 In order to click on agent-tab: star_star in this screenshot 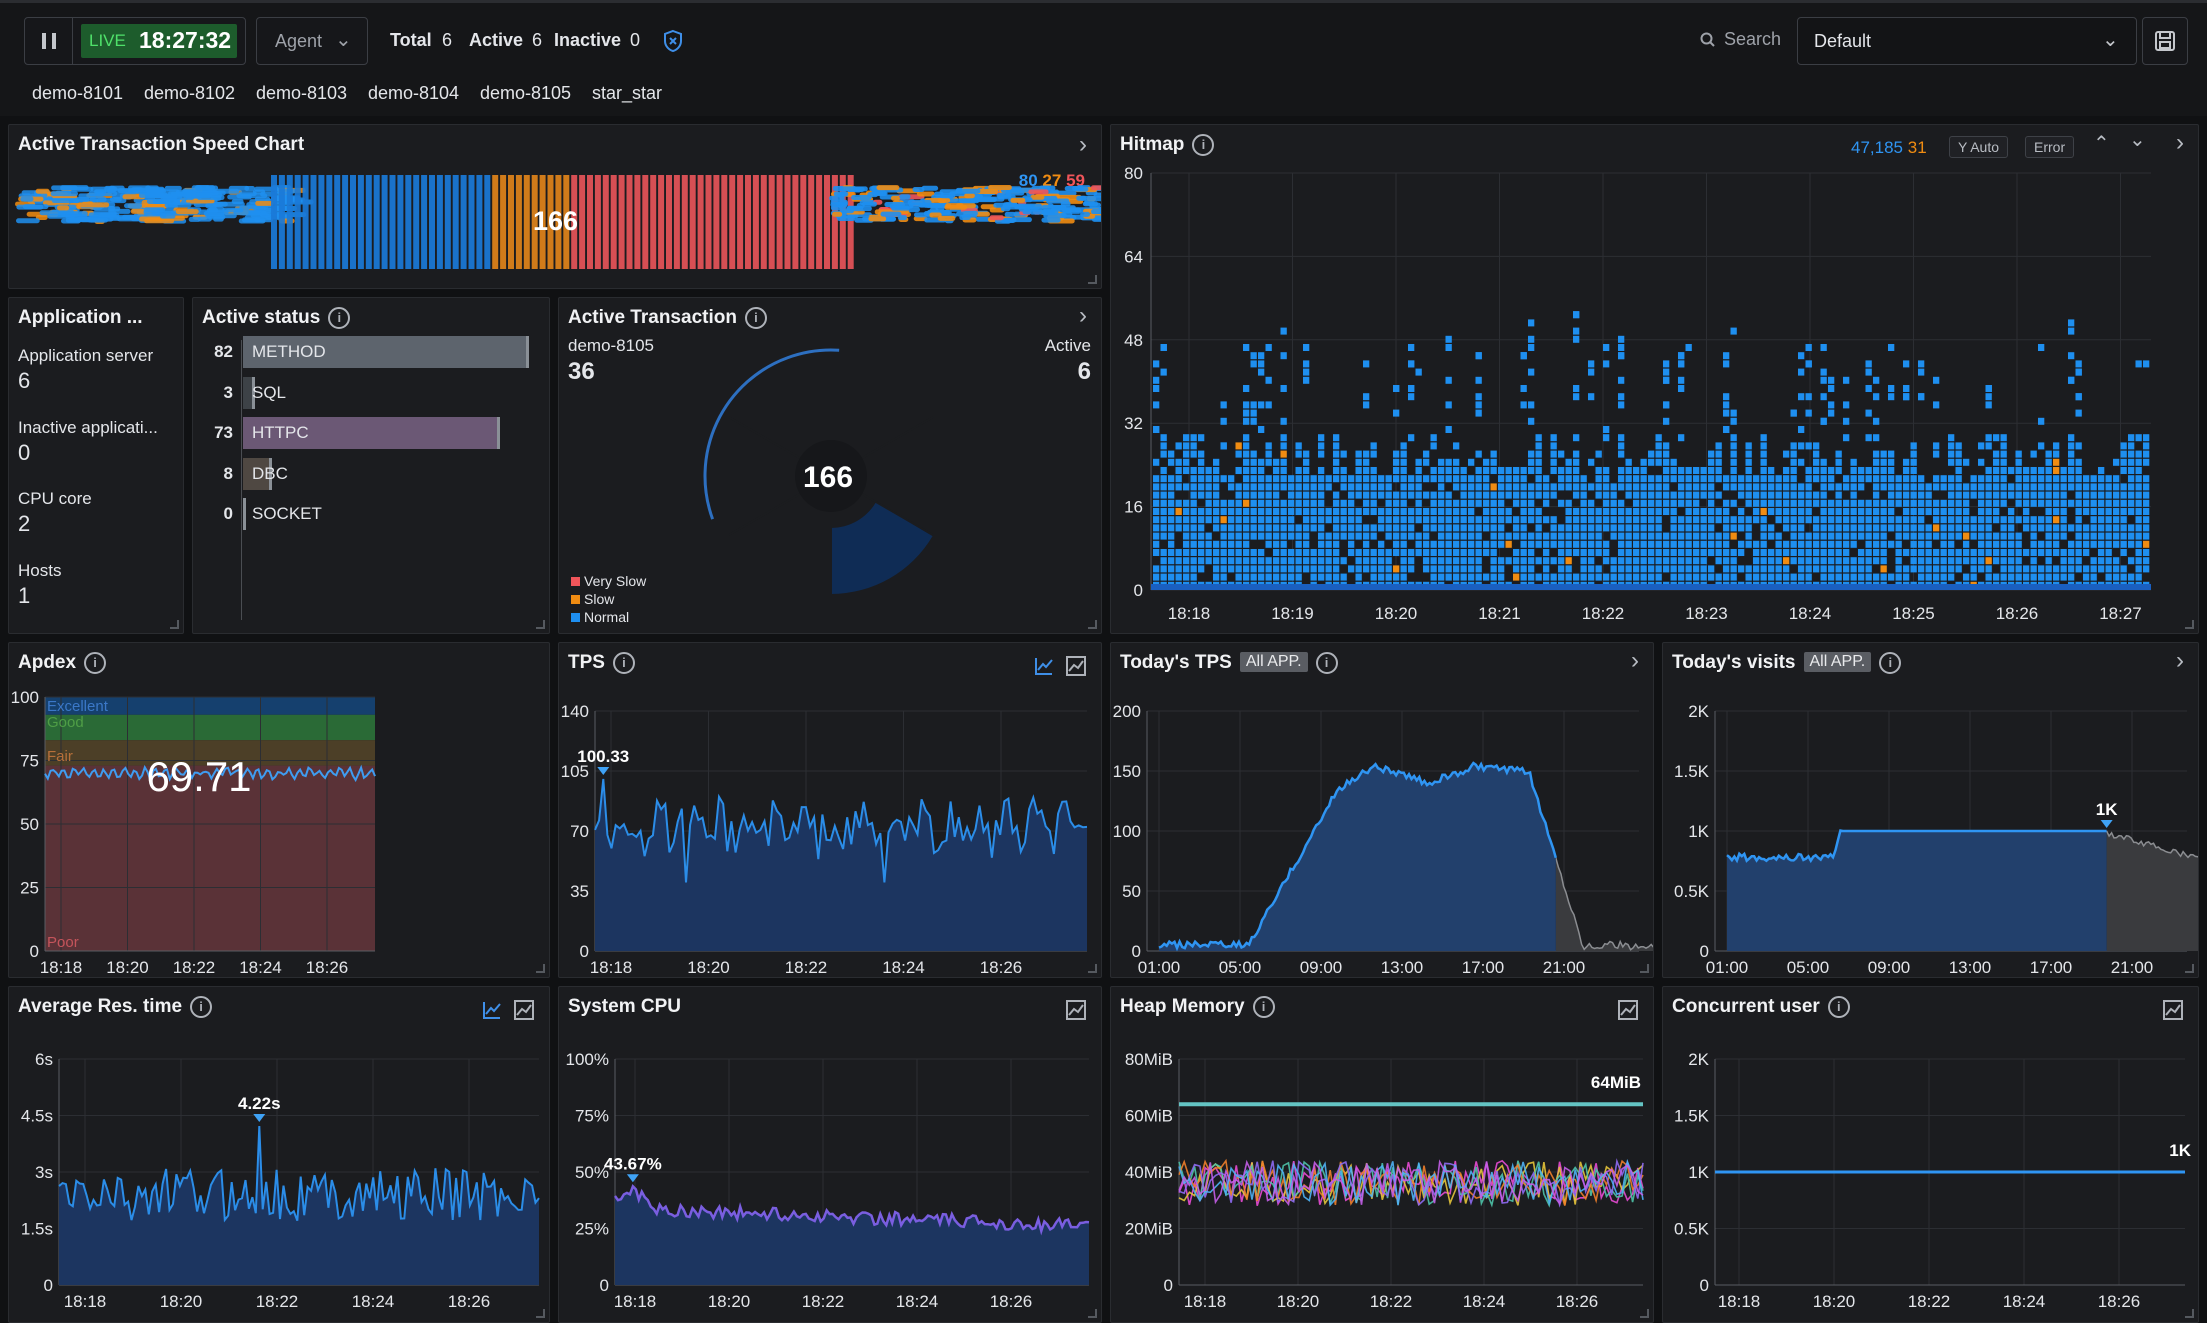, I will do `click(627, 93)`.